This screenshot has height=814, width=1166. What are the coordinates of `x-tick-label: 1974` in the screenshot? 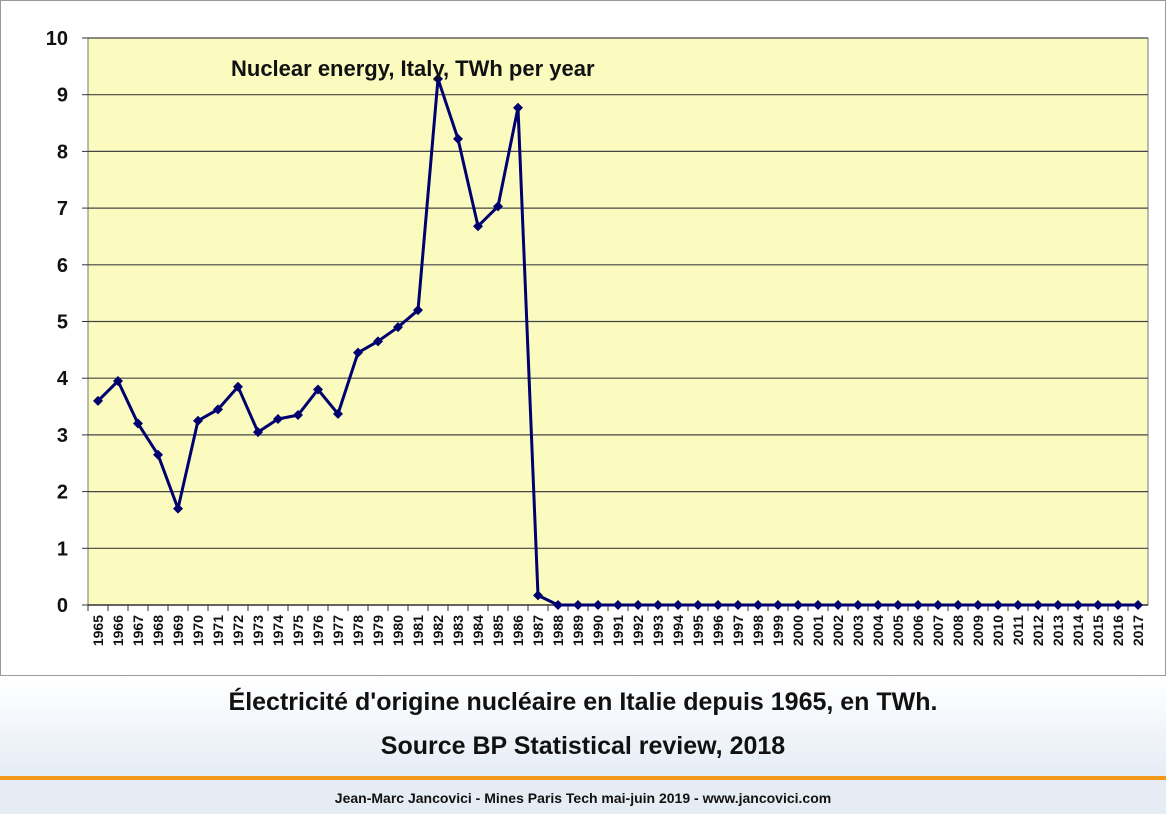 It's located at (278, 630).